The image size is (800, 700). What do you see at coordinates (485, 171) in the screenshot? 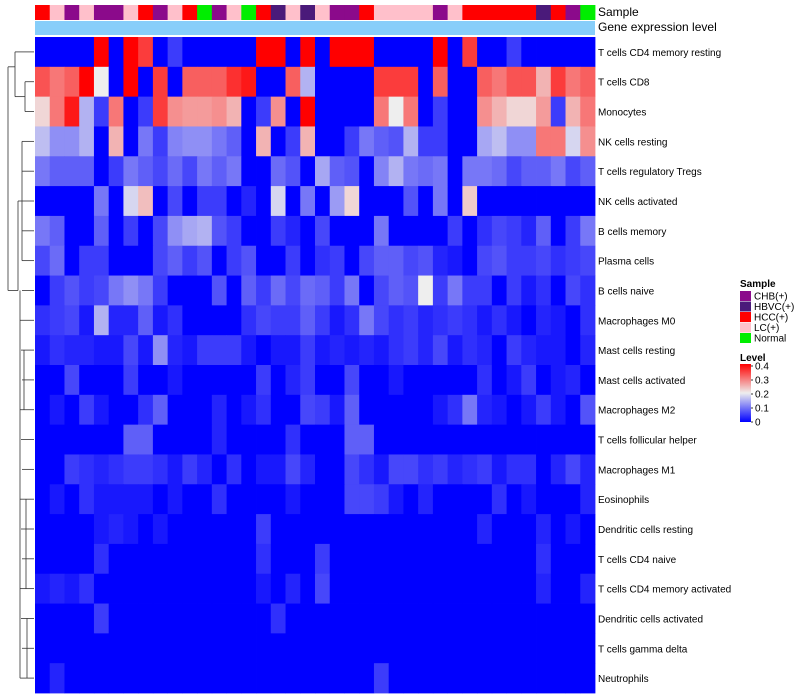
I see `heatmap-cell-r4-c30` at bounding box center [485, 171].